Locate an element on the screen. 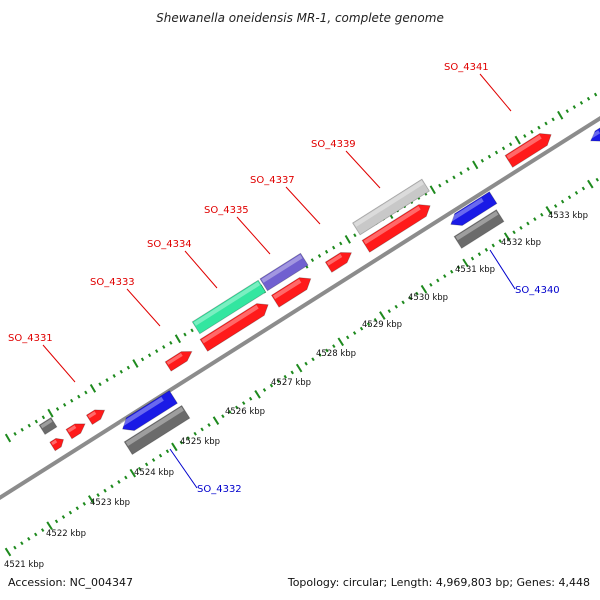 The height and width of the screenshot is (600, 600). gene-label-so-4341: SO_4341 is located at coordinates (466, 67).